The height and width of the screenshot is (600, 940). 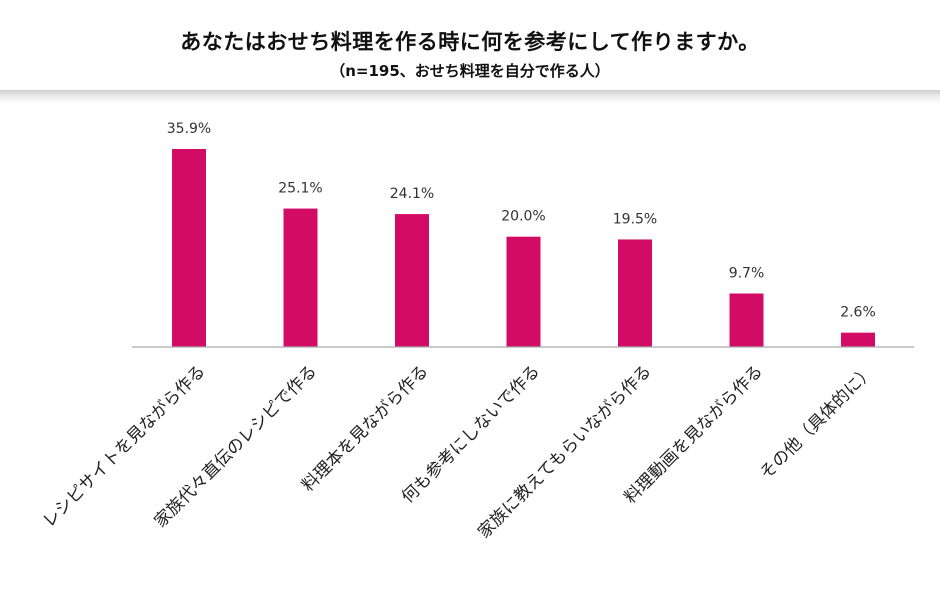 What do you see at coordinates (365, 428) in the screenshot?
I see `category-label-3: 料理本を見ながら作る` at bounding box center [365, 428].